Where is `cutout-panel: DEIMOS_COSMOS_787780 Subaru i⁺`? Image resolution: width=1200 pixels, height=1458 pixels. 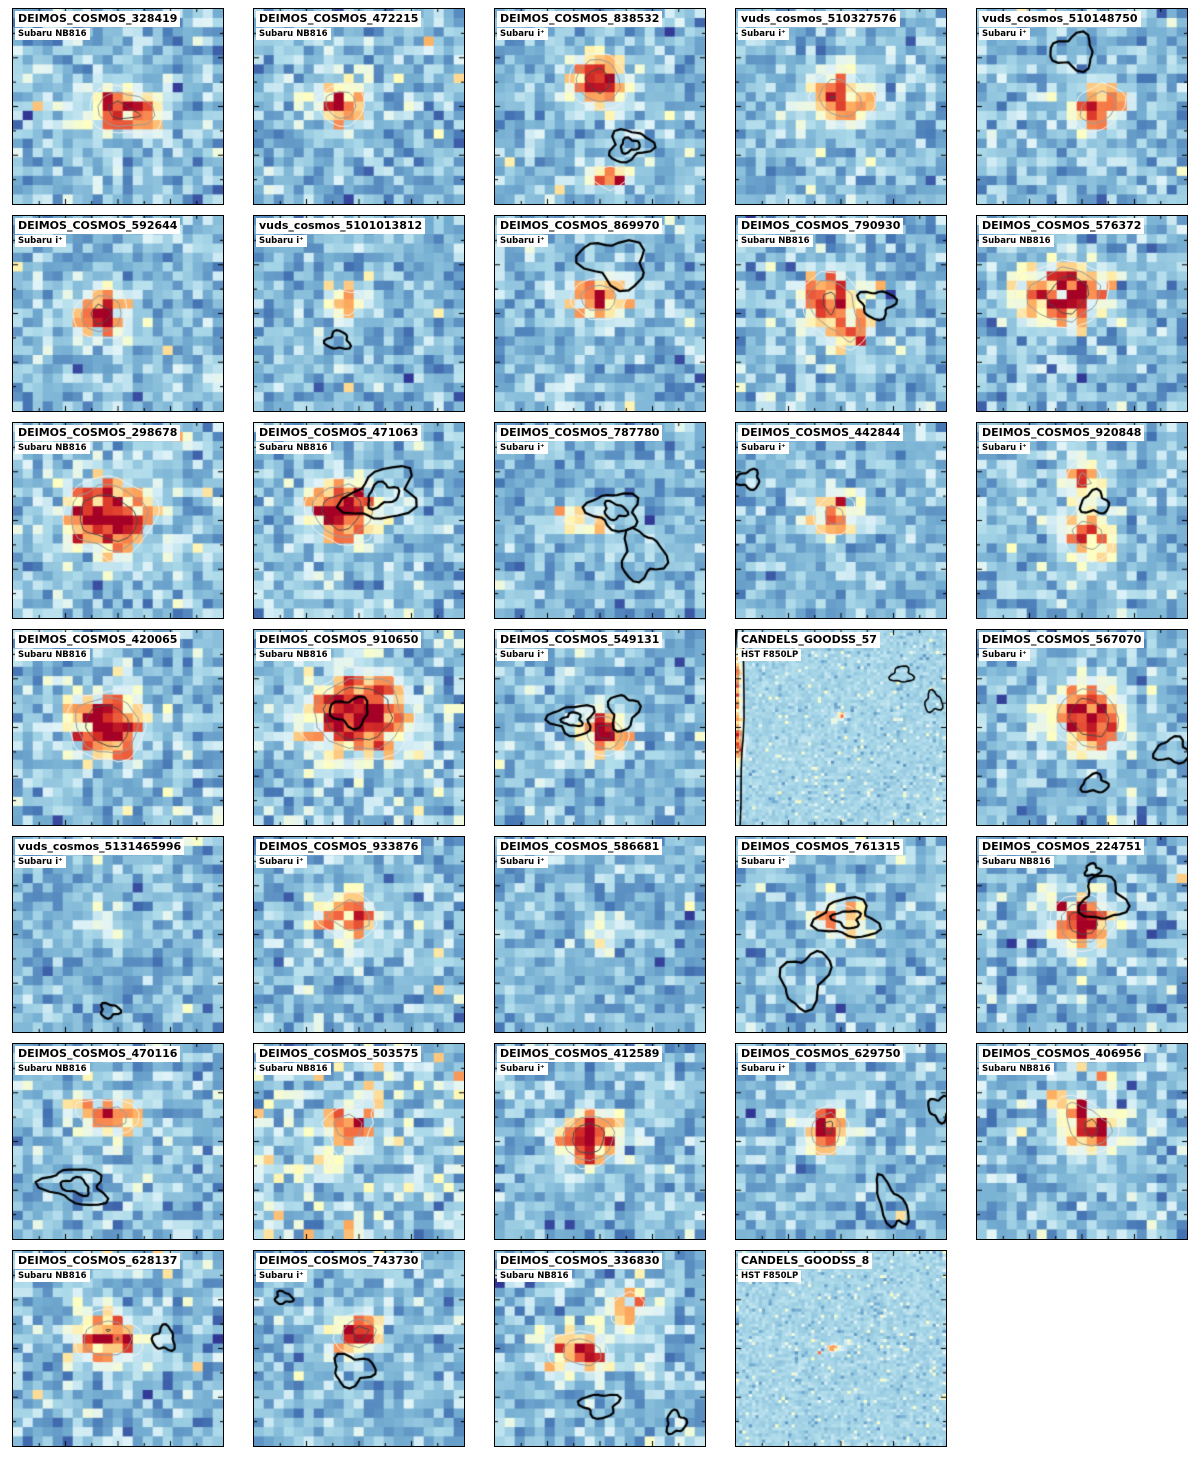
cutout-panel: DEIMOS_COSMOS_787780 Subaru i⁺ is located at coordinates (600, 520).